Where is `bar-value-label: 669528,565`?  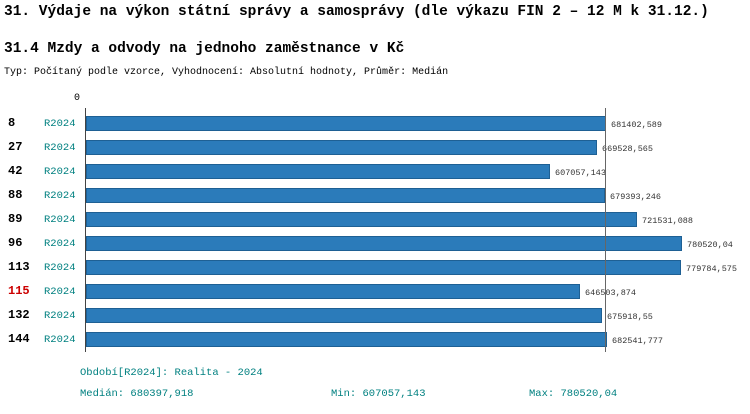
bar-value-label: 669528,565 is located at coordinates (628, 149).